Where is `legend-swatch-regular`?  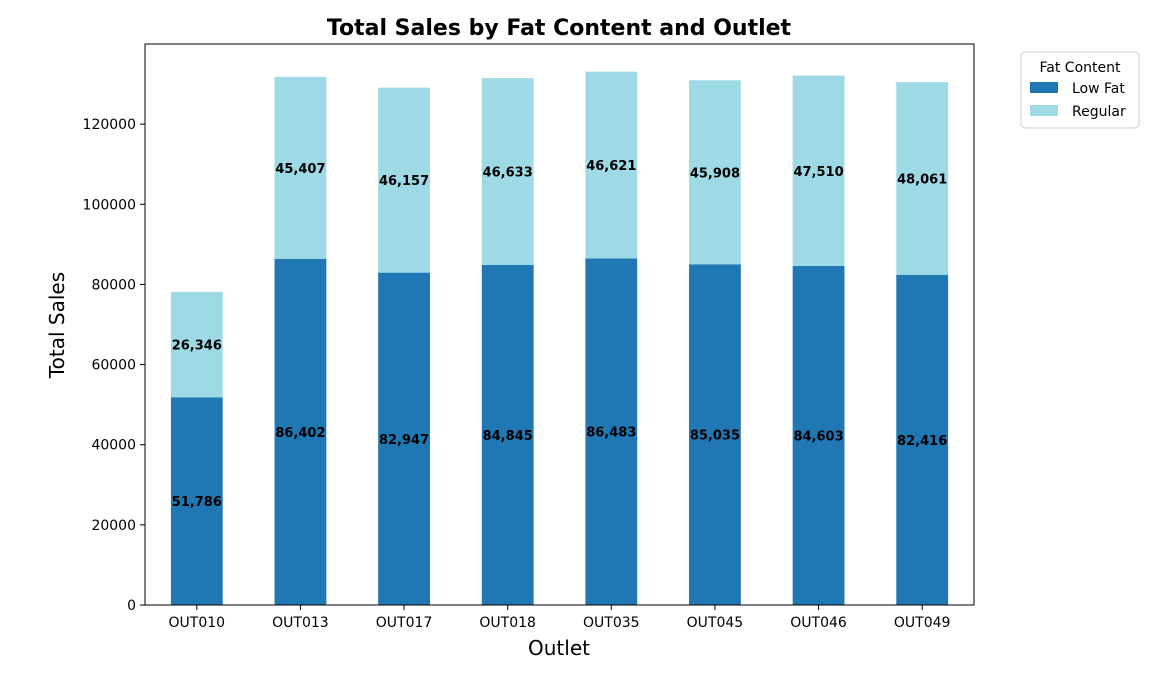 legend-swatch-regular is located at coordinates (1044, 110).